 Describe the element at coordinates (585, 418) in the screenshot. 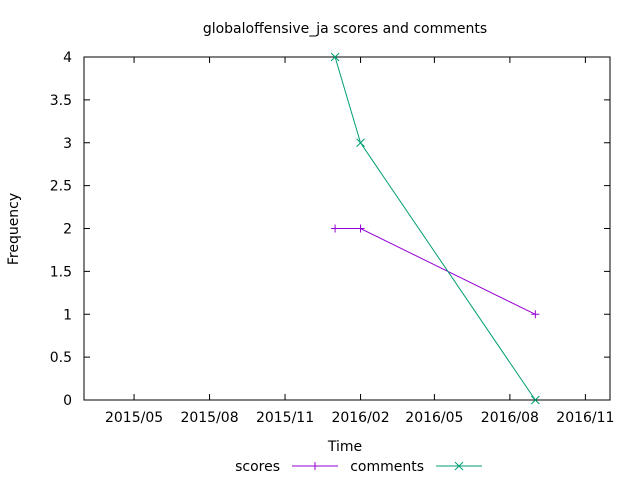

I see `x-tick-label: 2016/11` at that location.